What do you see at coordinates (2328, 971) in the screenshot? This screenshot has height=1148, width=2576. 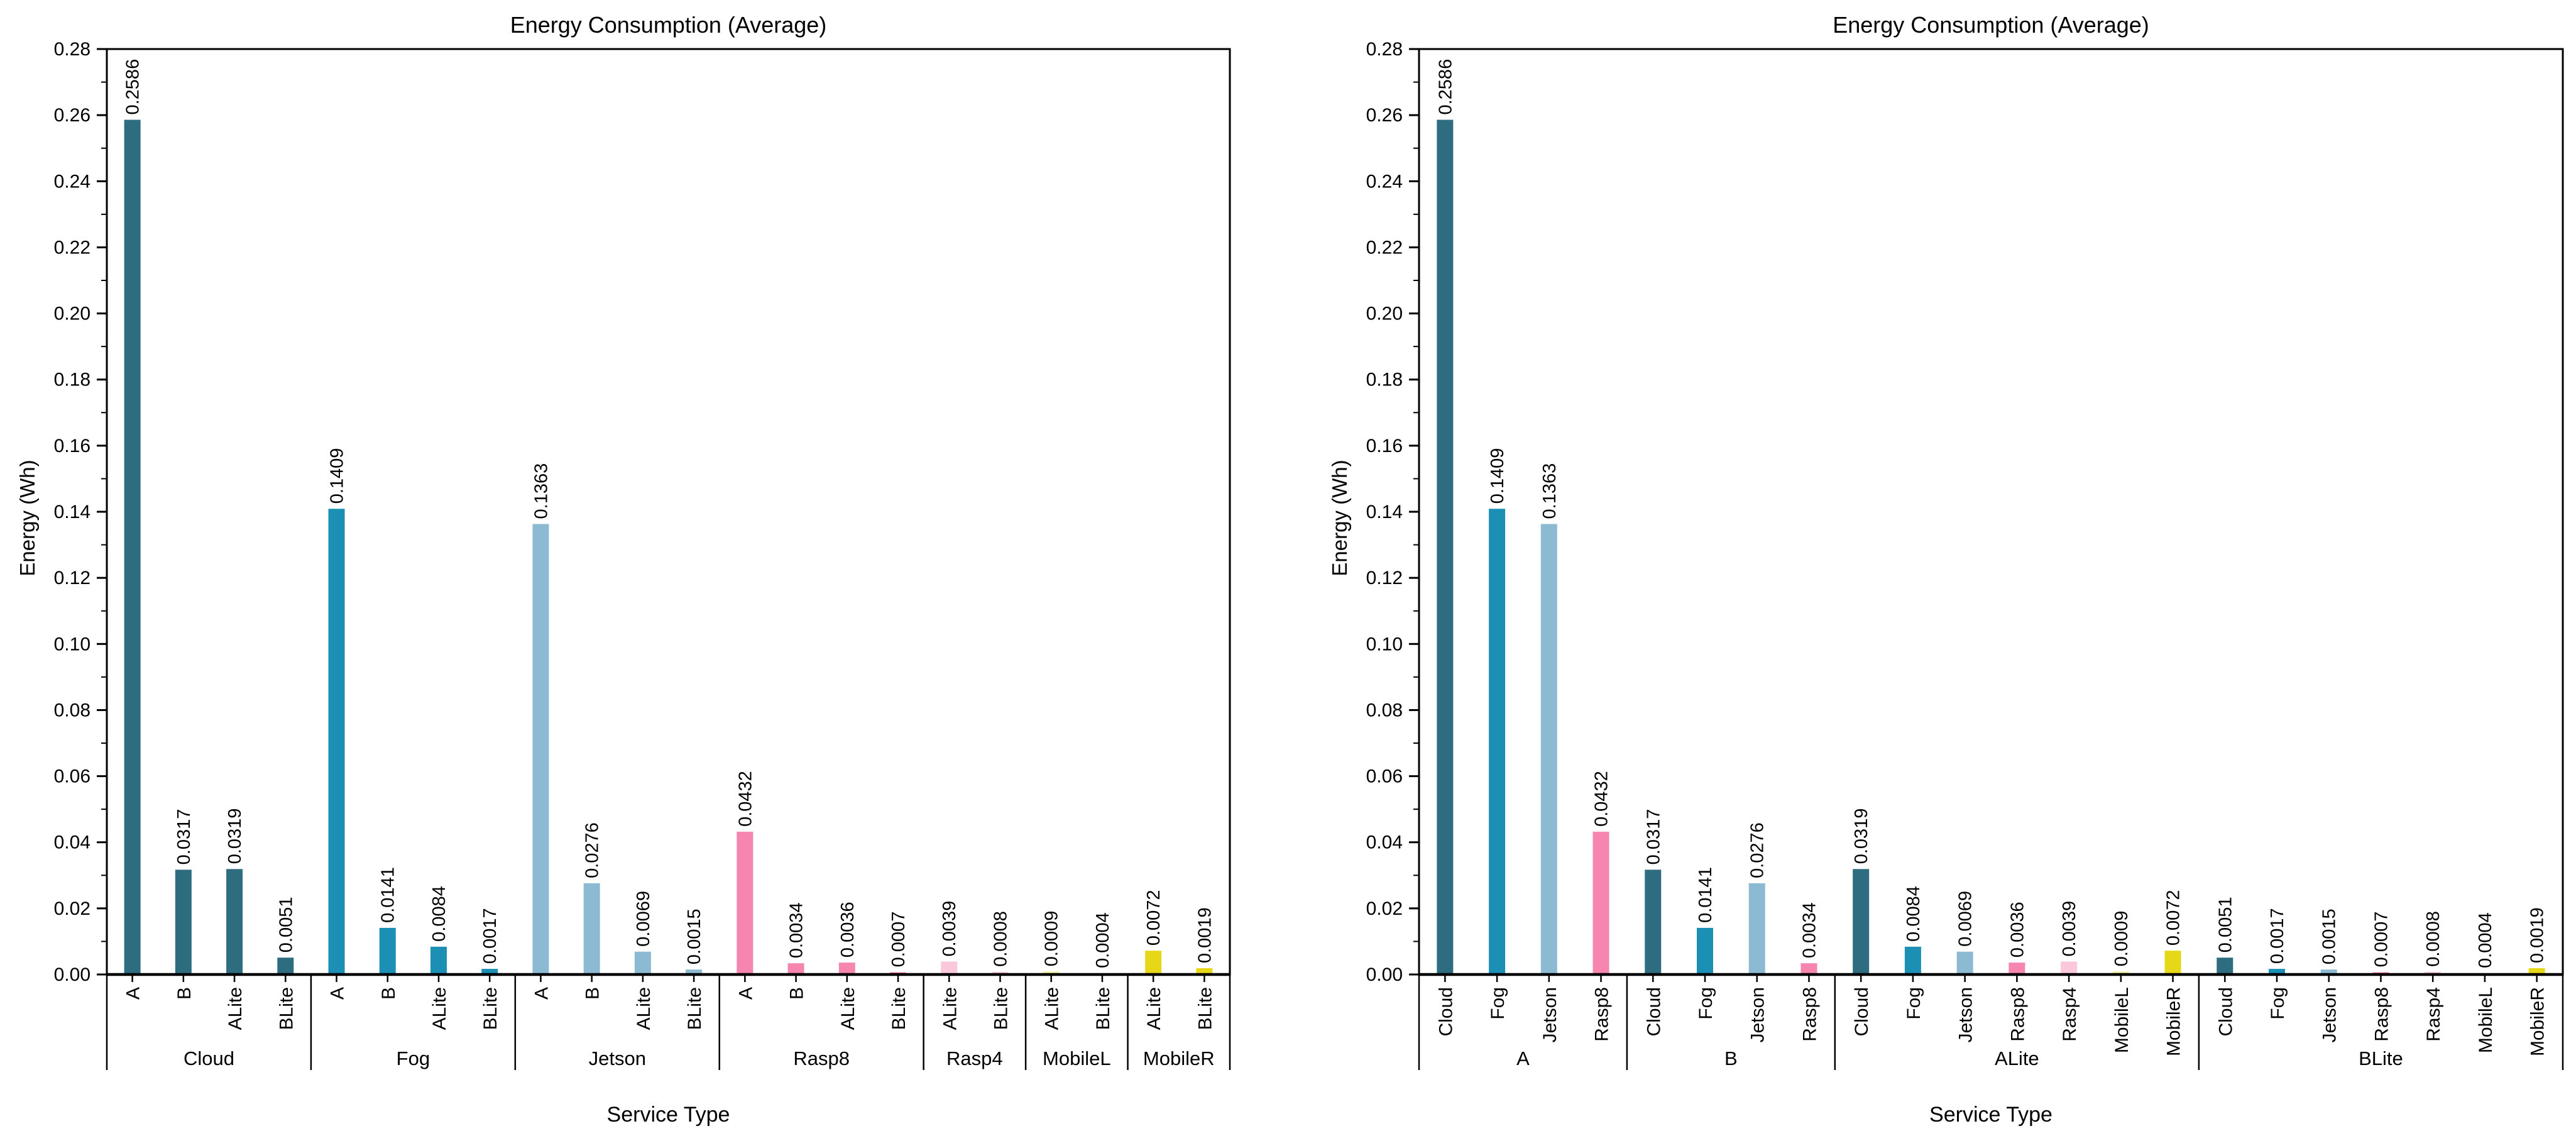 I see `bar-blite-jetson` at bounding box center [2328, 971].